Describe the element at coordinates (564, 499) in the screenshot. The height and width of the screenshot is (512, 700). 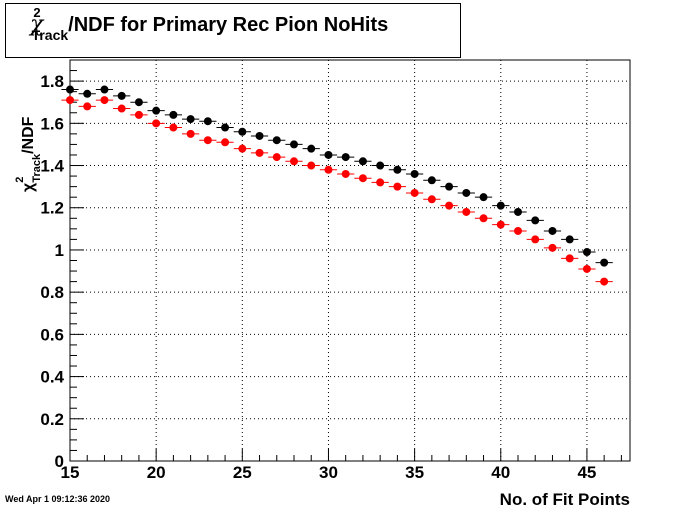
I see `x-axis-label: No. of Fit Points` at that location.